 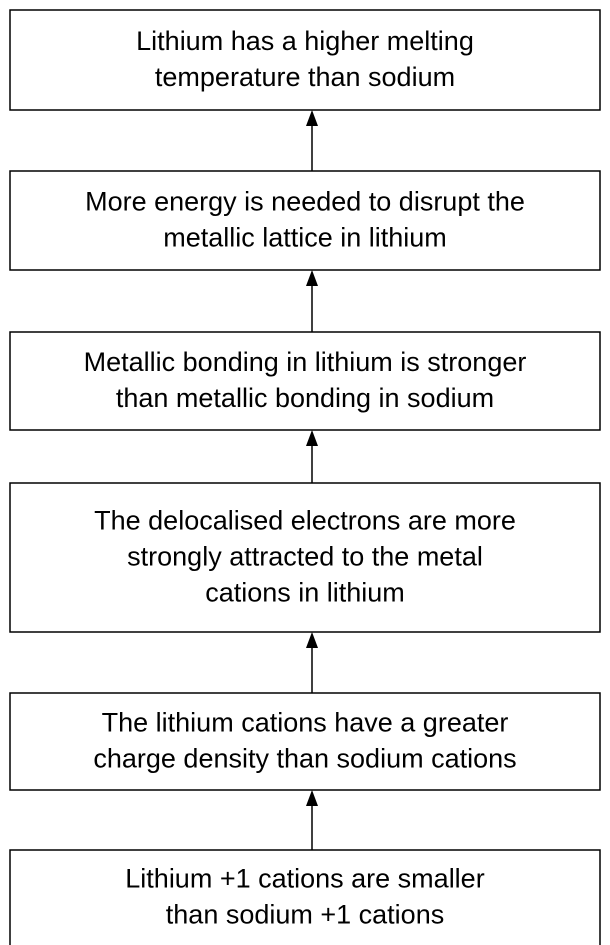 I want to click on box-label: metallic lattice in lithium, so click(x=305, y=238).